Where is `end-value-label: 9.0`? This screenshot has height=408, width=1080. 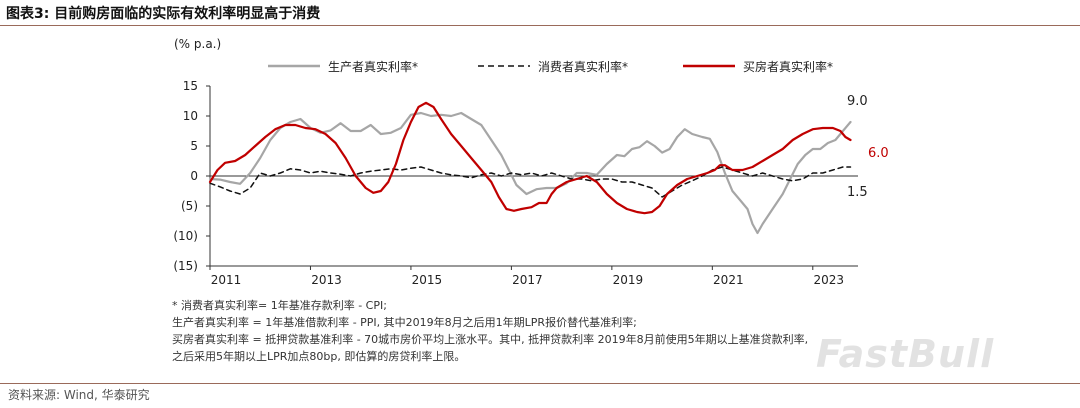
end-value-label: 9.0 is located at coordinates (857, 101).